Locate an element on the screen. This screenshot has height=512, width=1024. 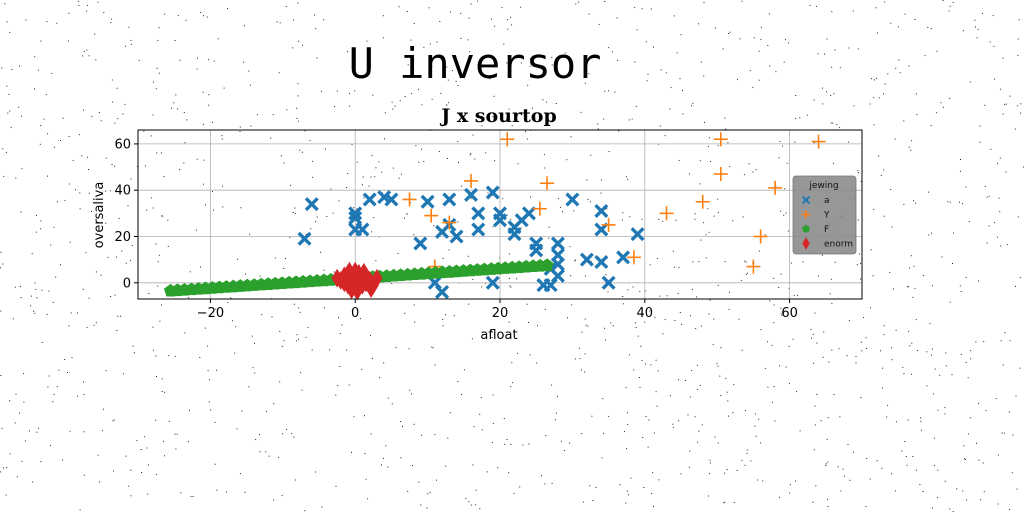
series-F is located at coordinates (358, 277).